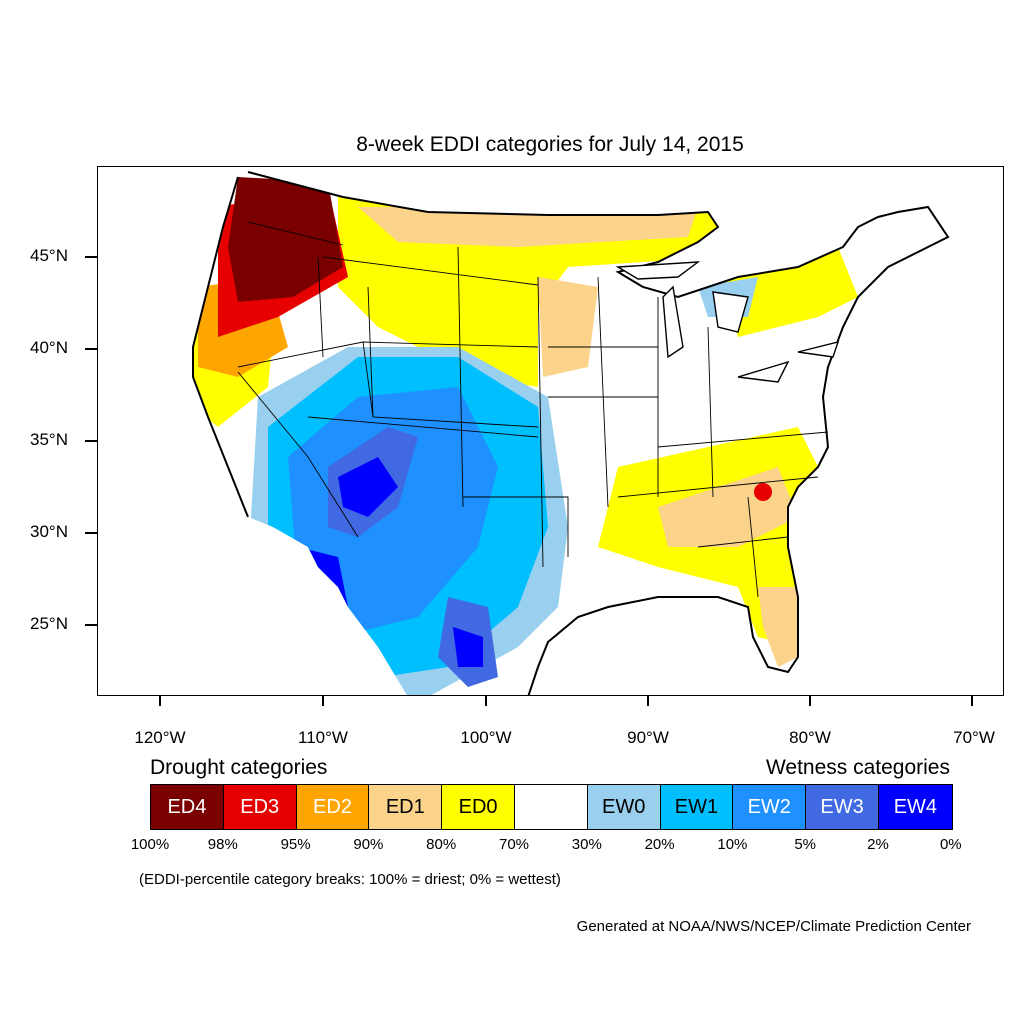 The image size is (1024, 1024). What do you see at coordinates (763, 492) in the screenshot?
I see `ed3-region-carolinas` at bounding box center [763, 492].